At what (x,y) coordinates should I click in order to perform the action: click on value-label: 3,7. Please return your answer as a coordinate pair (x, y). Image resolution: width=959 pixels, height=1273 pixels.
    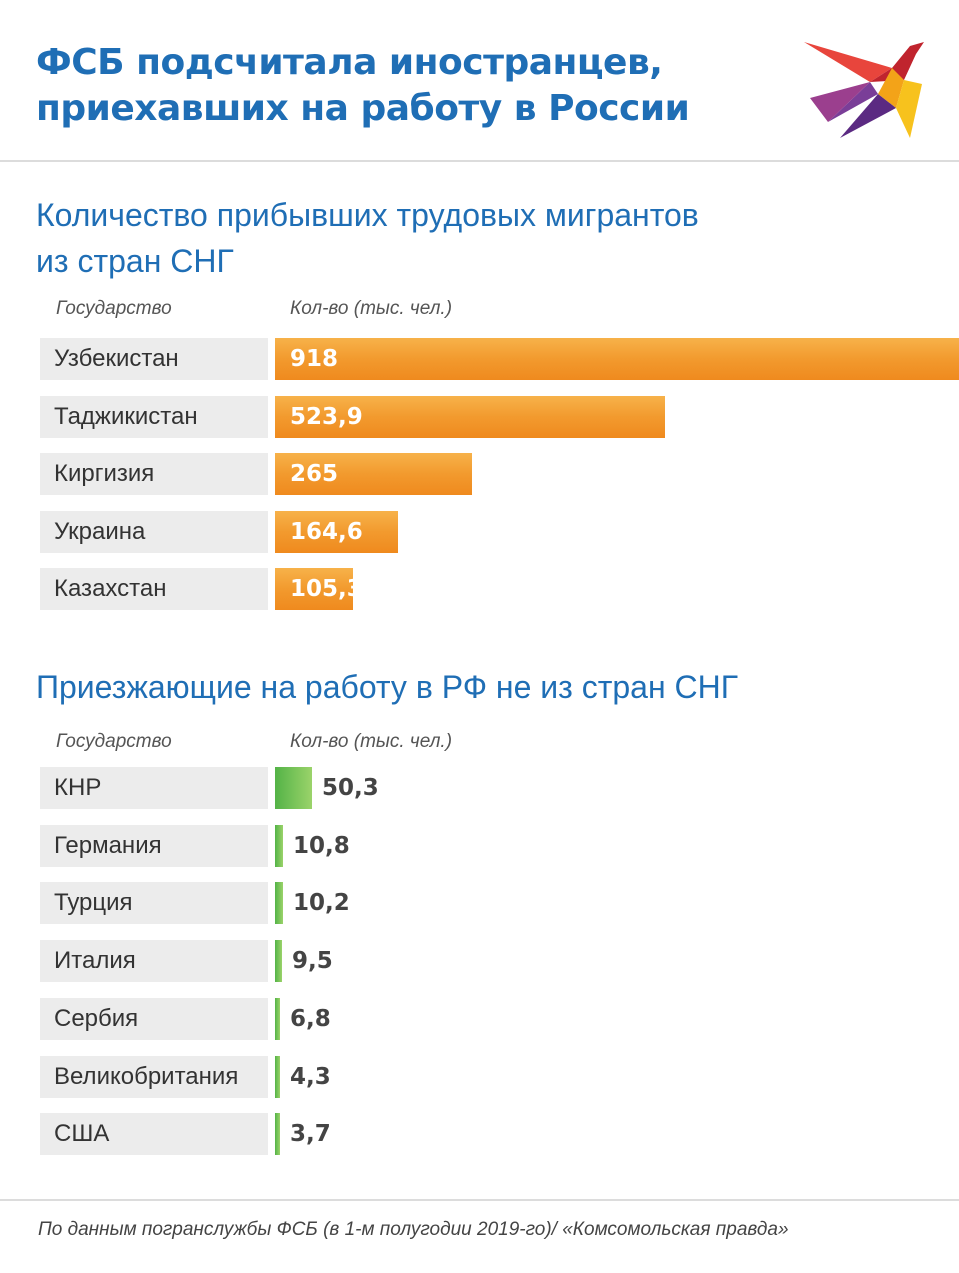
    Looking at the image, I should click on (310, 1134).